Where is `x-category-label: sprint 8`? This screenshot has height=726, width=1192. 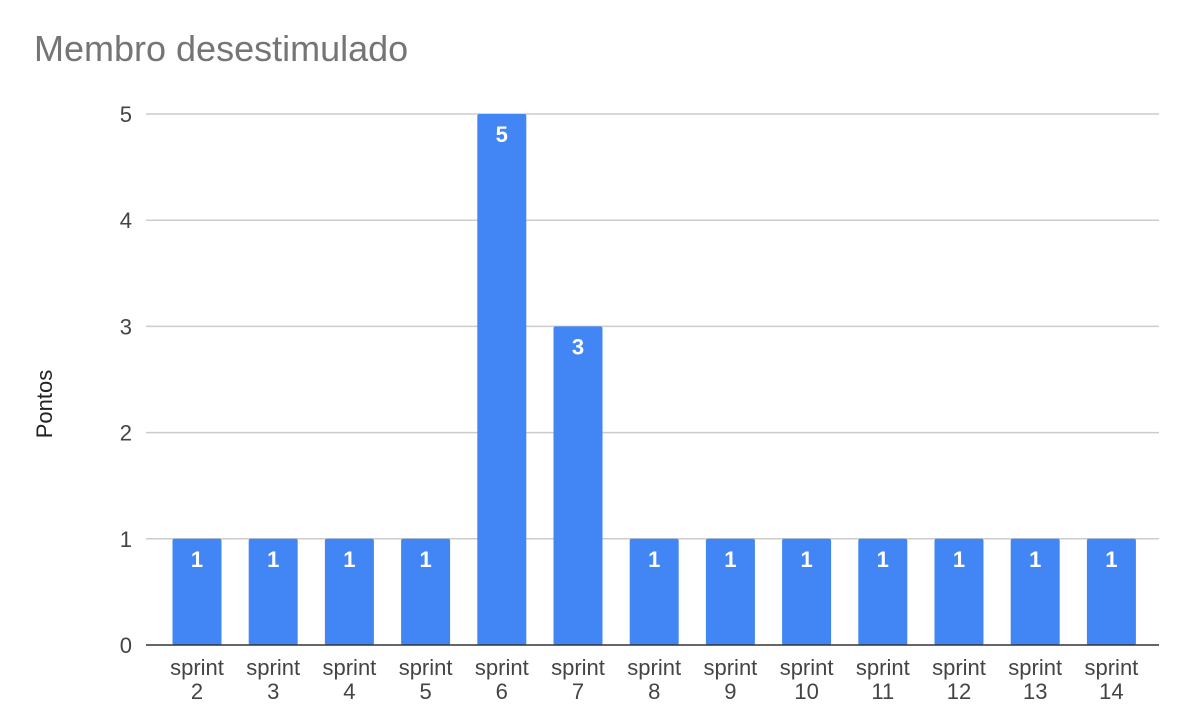
x-category-label: sprint 8 is located at coordinates (654, 679).